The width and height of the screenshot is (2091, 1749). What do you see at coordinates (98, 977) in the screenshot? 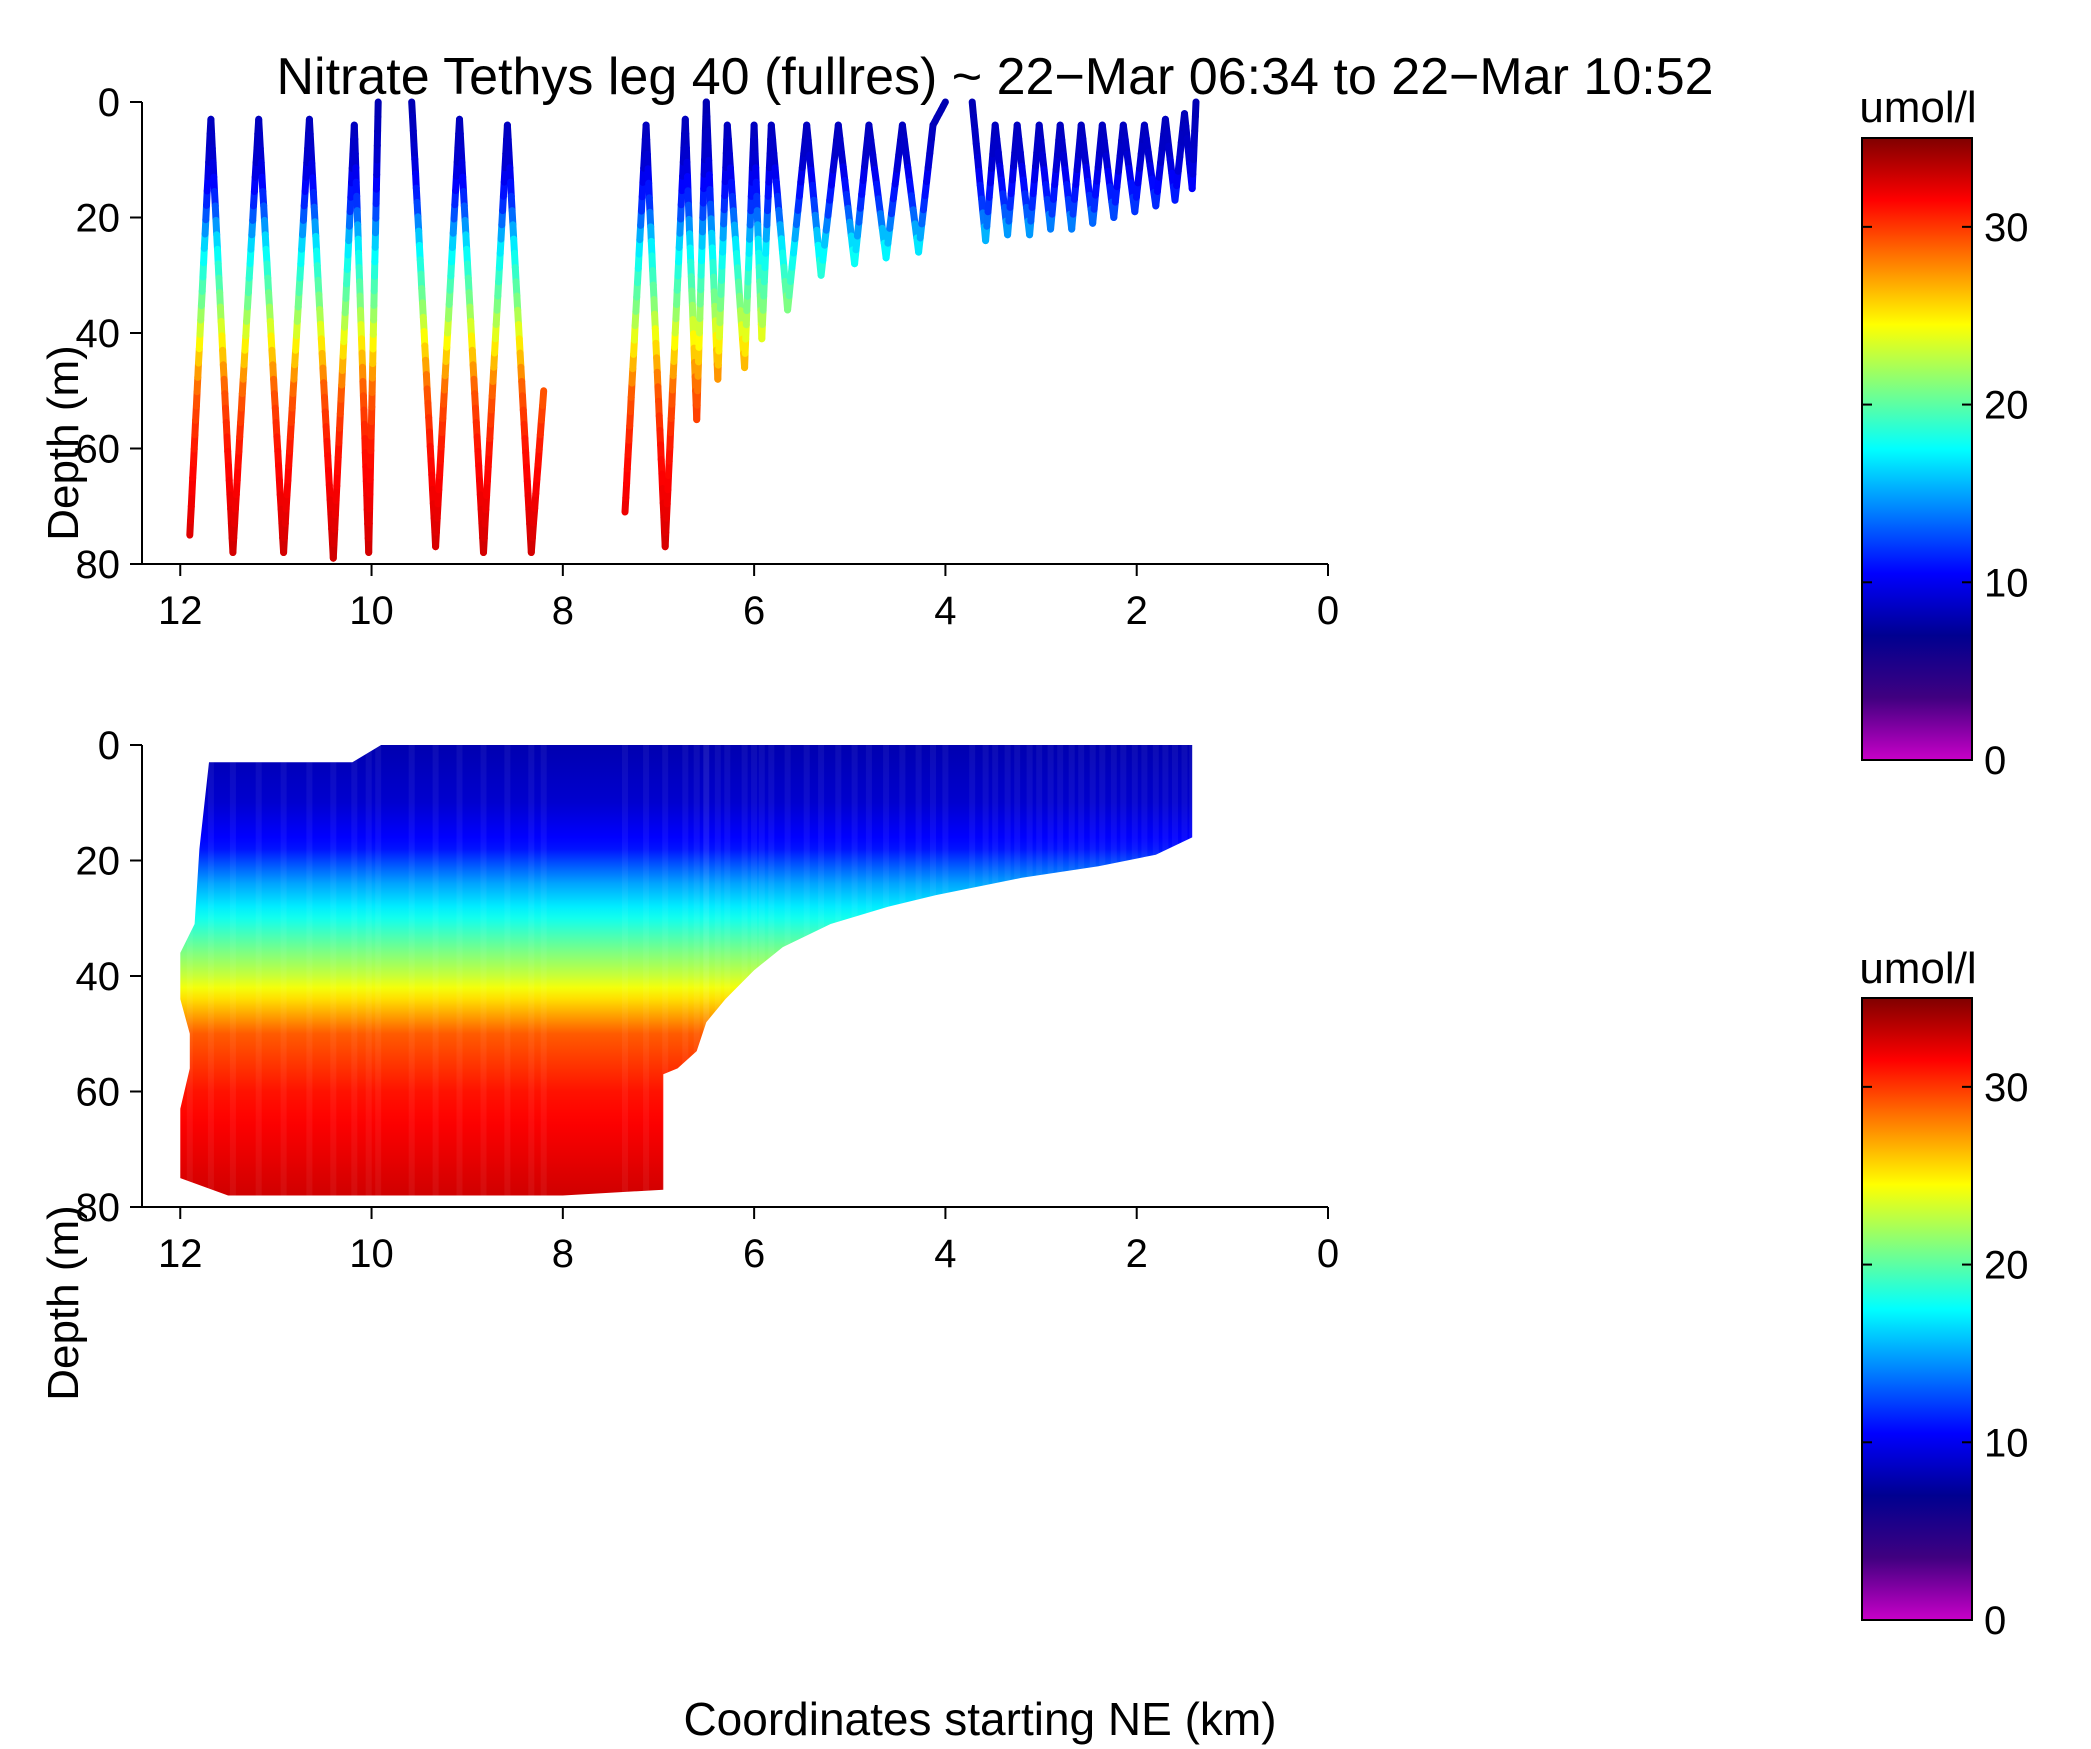
I see `bottom-y-tick-label: 40` at bounding box center [98, 977].